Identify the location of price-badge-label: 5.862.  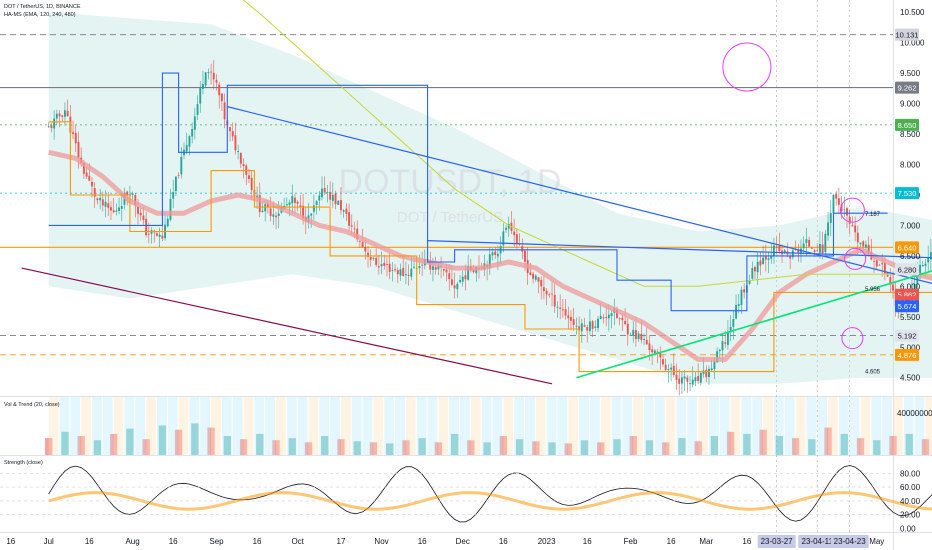
(907, 295).